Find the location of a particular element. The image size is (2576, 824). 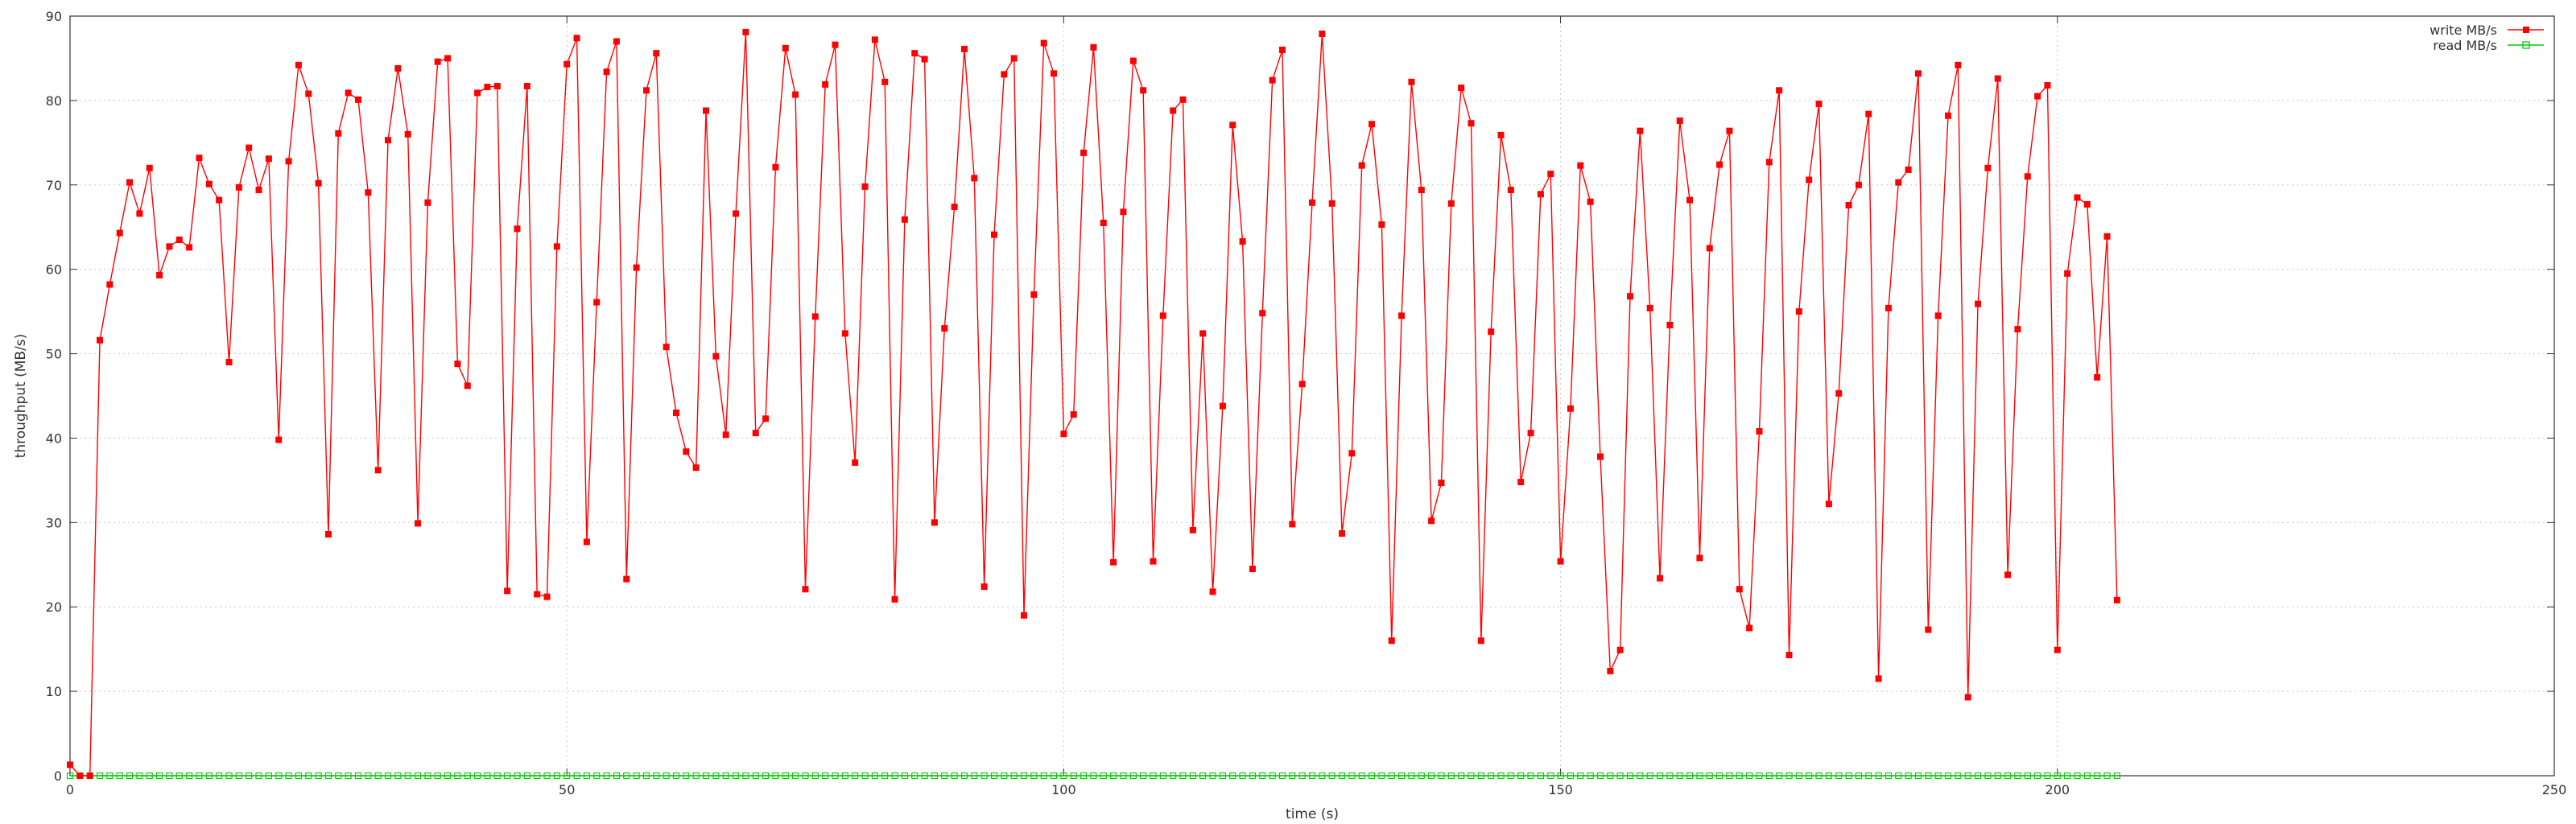

y-tick-label: 0 is located at coordinates (58, 776).